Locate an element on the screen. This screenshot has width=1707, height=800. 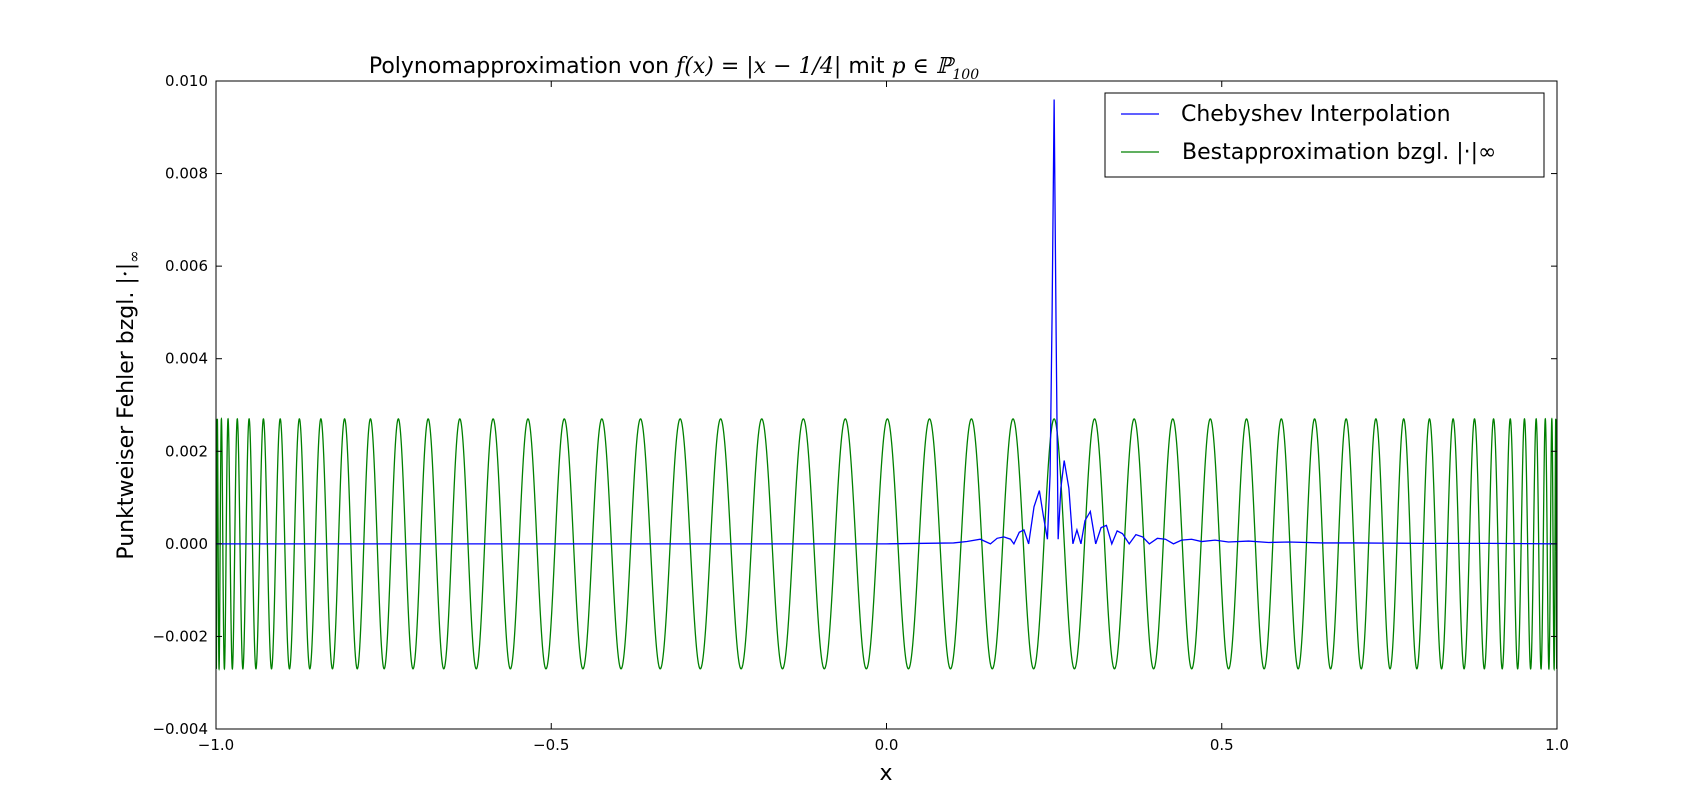
legend-box is located at coordinates (1324, 135).